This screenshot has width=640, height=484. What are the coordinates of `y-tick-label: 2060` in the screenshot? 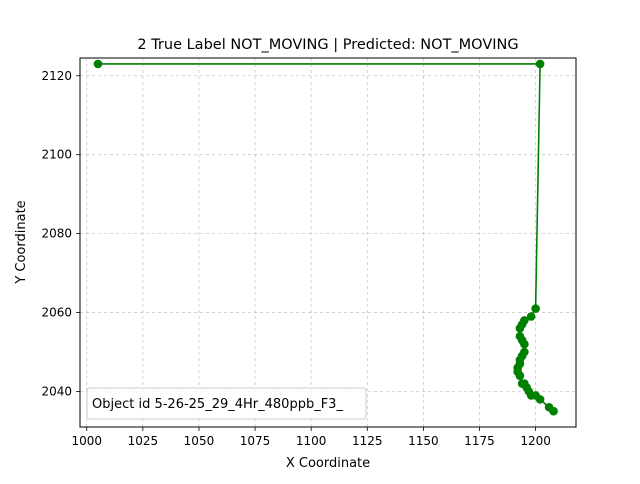 It's located at (56, 313).